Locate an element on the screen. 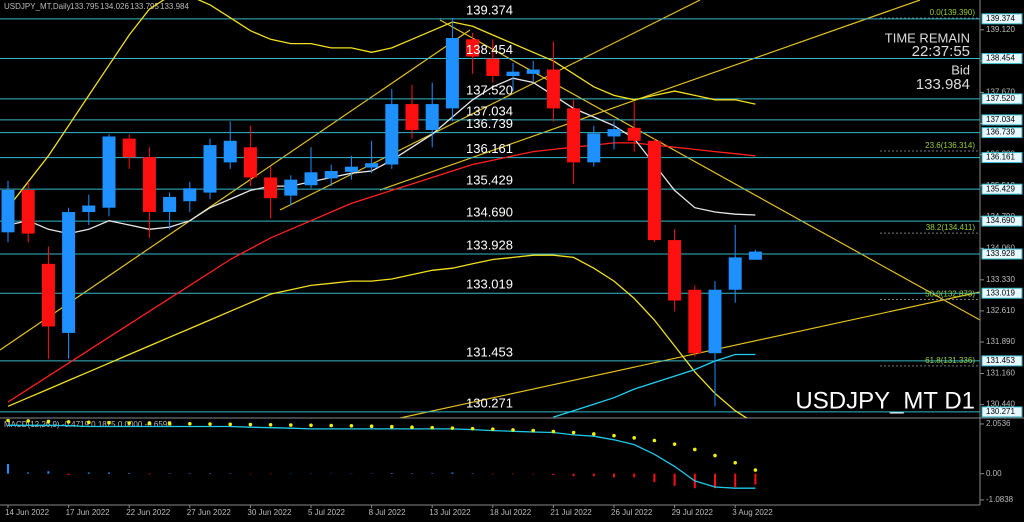 The width and height of the screenshot is (1024, 522). y-tick-label: 133.330 is located at coordinates (1000, 279).